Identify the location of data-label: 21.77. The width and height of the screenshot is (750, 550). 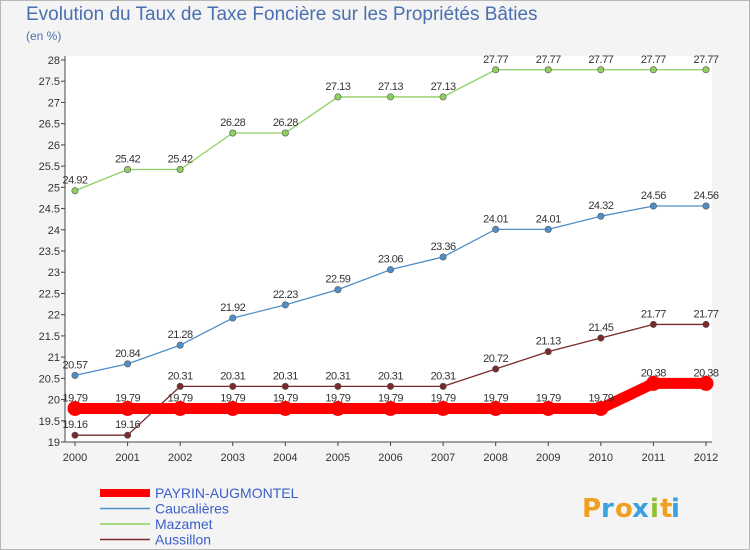
(705, 314).